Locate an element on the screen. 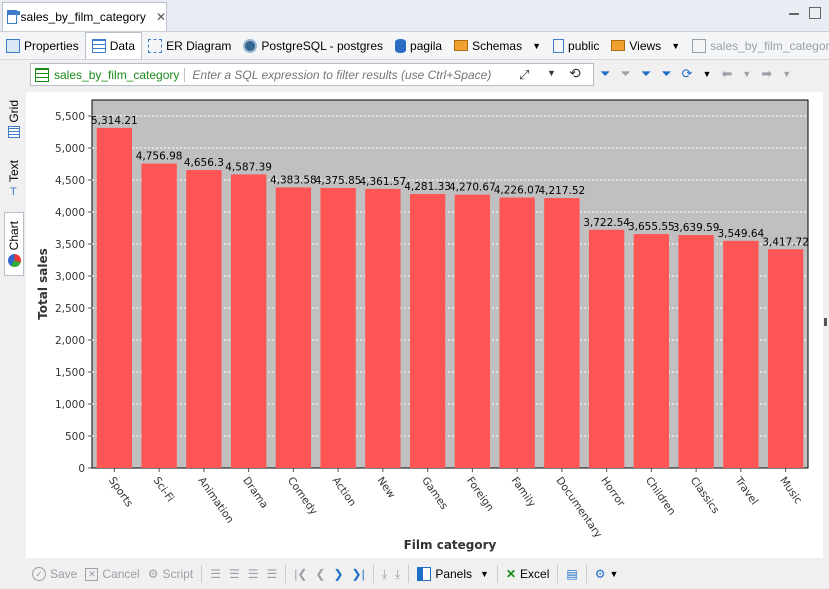 The width and height of the screenshot is (829, 589). apply-filter-icon: ⏷ is located at coordinates (605, 73).